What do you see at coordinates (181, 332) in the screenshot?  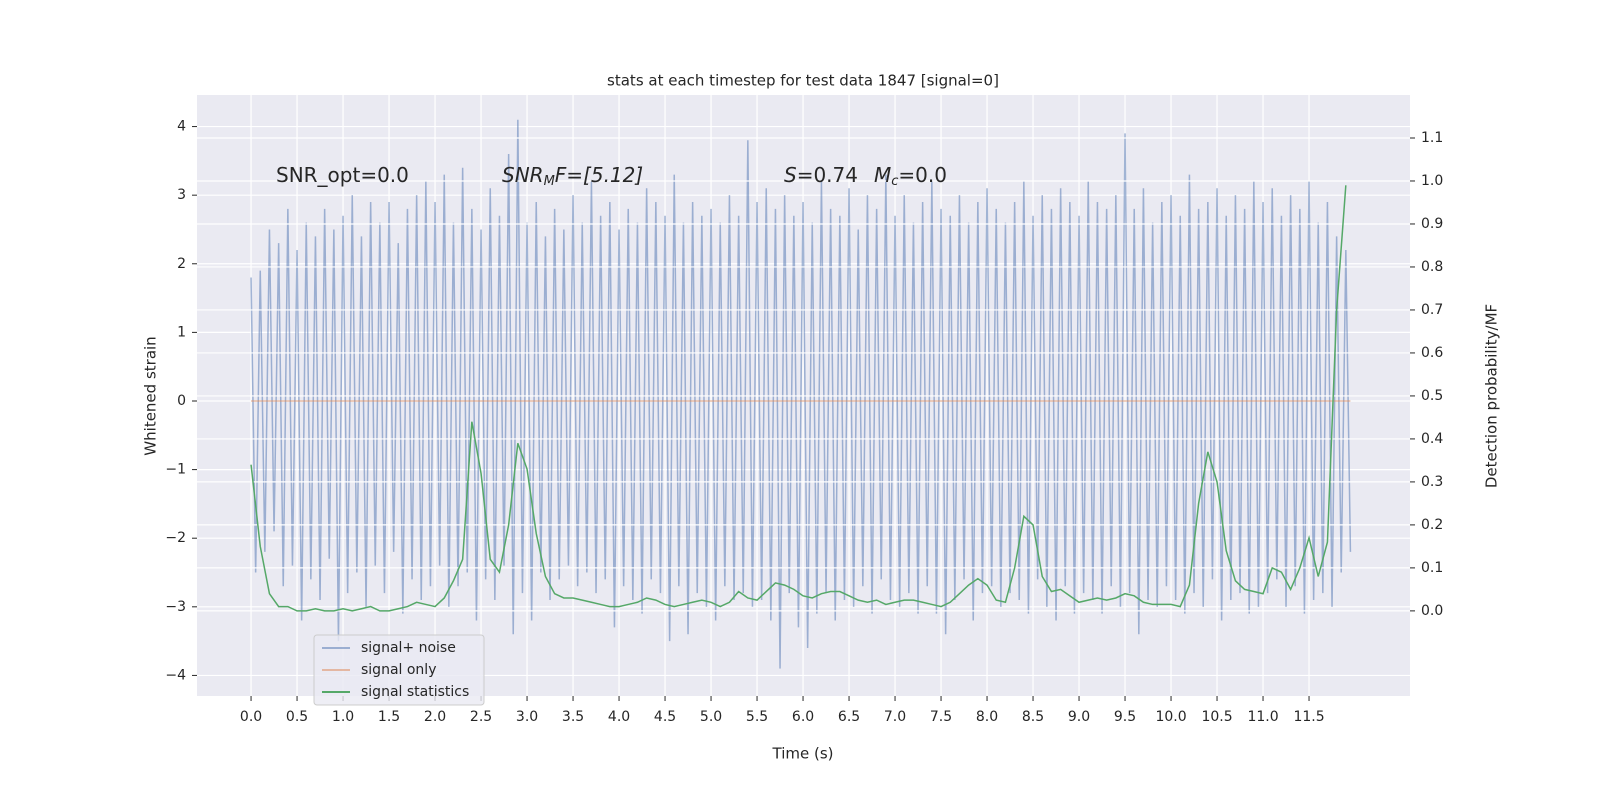 I see `y-tick-label: 1` at bounding box center [181, 332].